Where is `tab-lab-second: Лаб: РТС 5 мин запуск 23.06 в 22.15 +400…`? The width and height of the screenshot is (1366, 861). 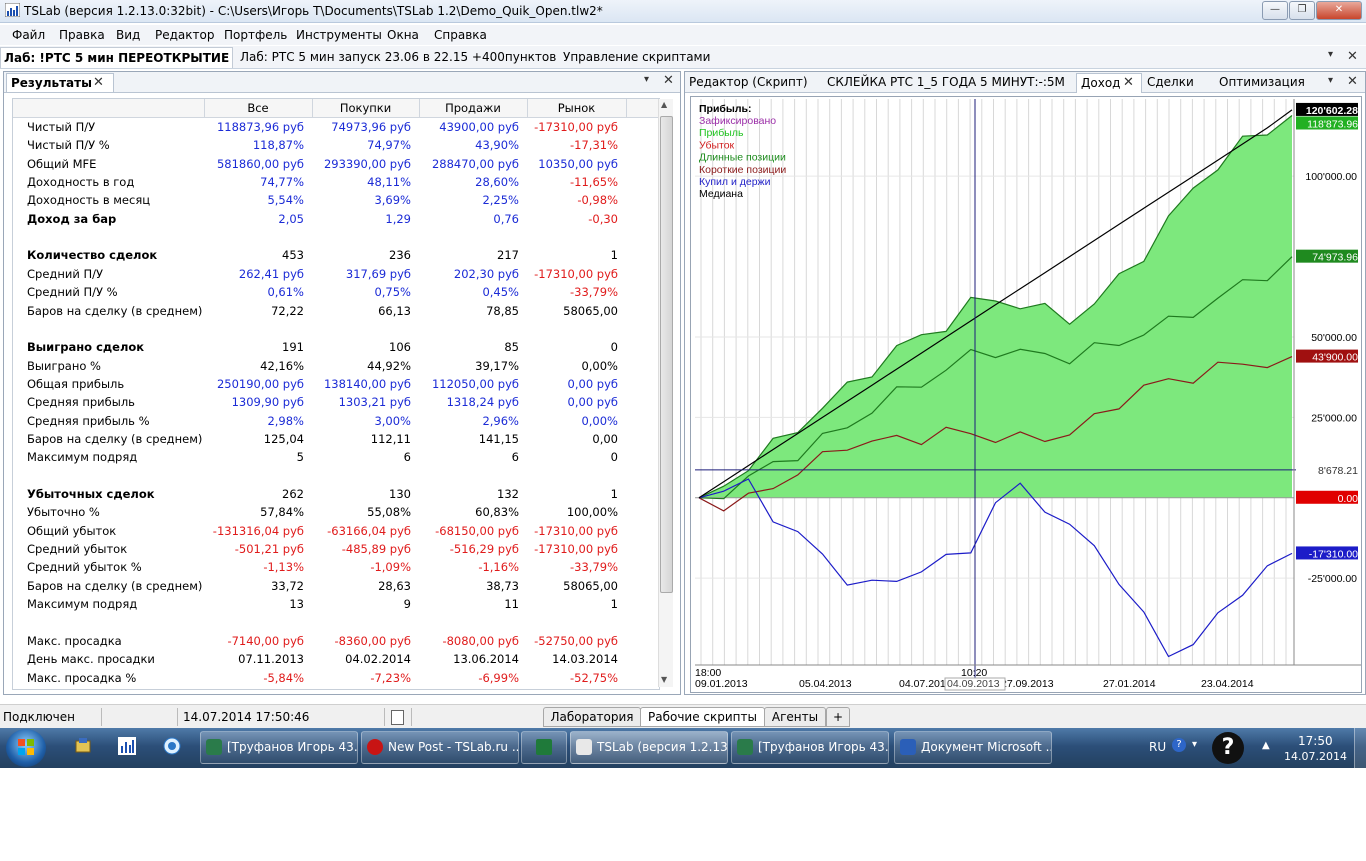 tab-lab-second: Лаб: РТС 5 мин запуск 23.06 в 22.15 +400… is located at coordinates (398, 57).